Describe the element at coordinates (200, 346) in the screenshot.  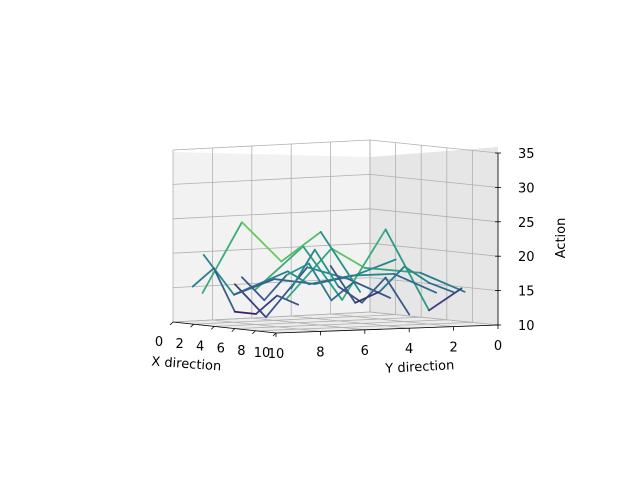
I see `x-tick-label: 4` at that location.